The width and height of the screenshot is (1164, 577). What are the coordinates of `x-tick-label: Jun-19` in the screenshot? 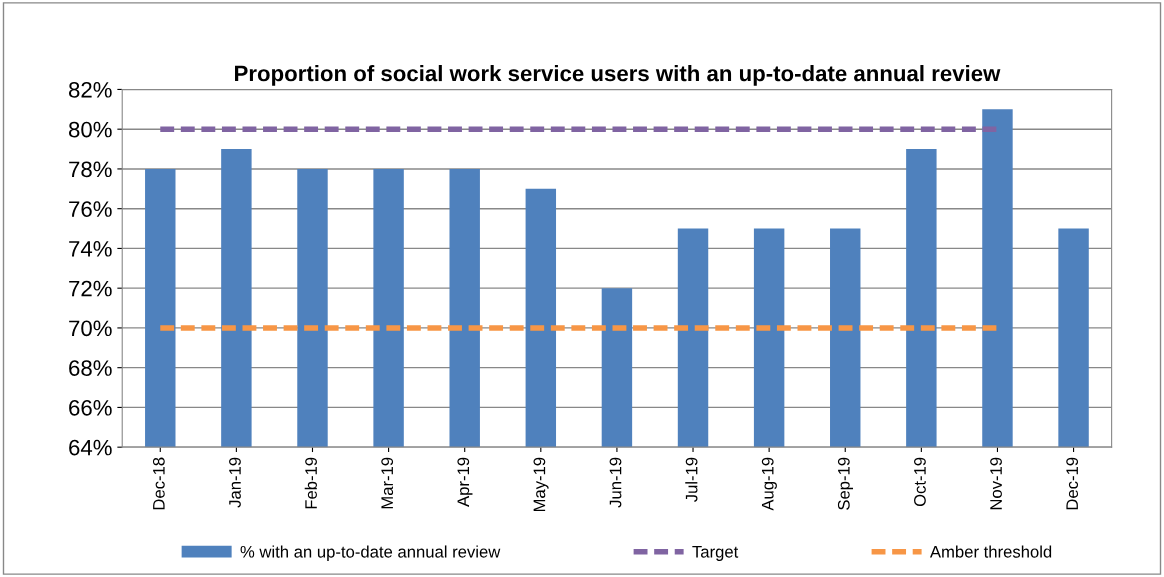 It's located at (615, 482).